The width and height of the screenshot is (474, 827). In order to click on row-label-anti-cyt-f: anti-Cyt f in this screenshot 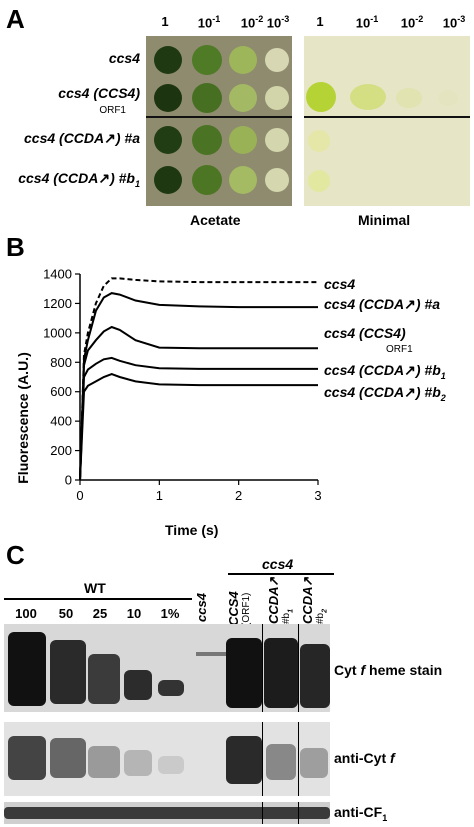, I will do `click(364, 758)`.